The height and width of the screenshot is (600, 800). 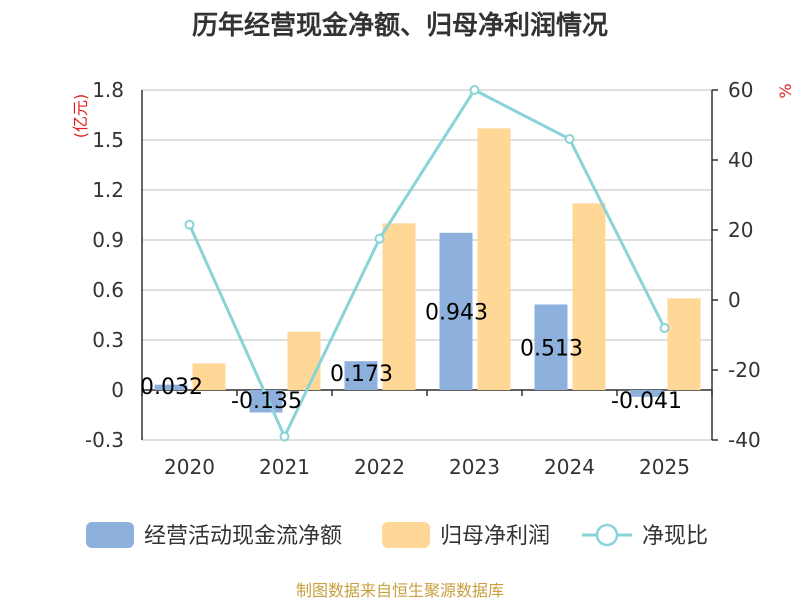 I want to click on y-left-tick-label: 0.6, so click(x=108, y=290).